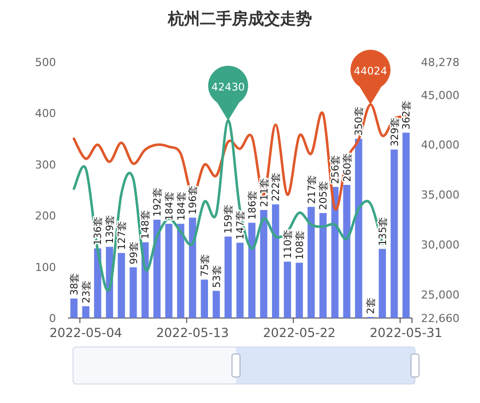 The height and width of the screenshot is (403, 480). What do you see at coordinates (394, 132) in the screenshot?
I see `data-label: 329套` at bounding box center [394, 132].